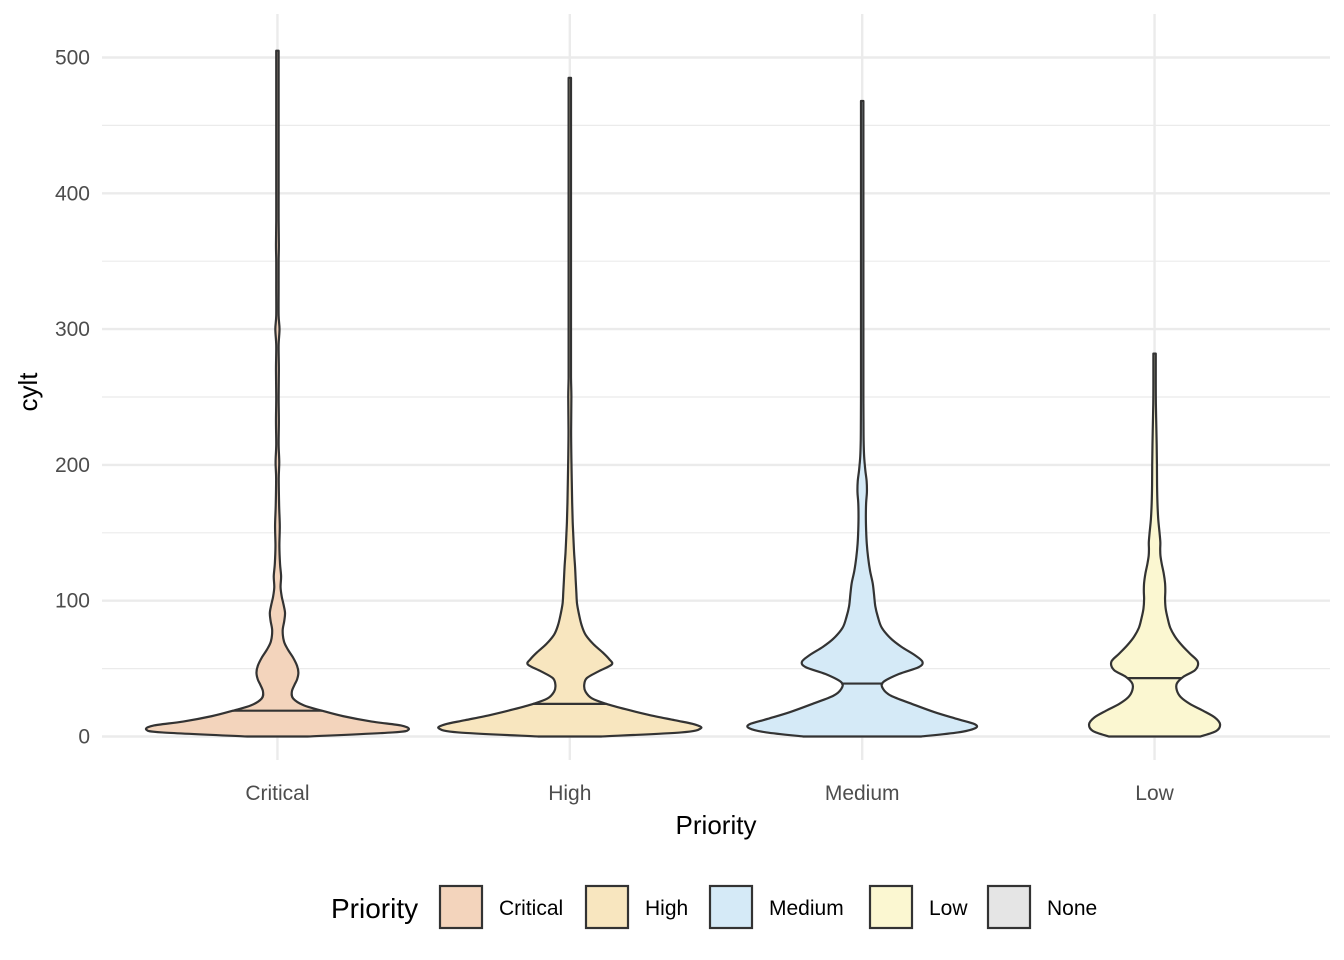  What do you see at coordinates (767, 907) in the screenshot?
I see `legend-items: Critical High Medium Low None` at bounding box center [767, 907].